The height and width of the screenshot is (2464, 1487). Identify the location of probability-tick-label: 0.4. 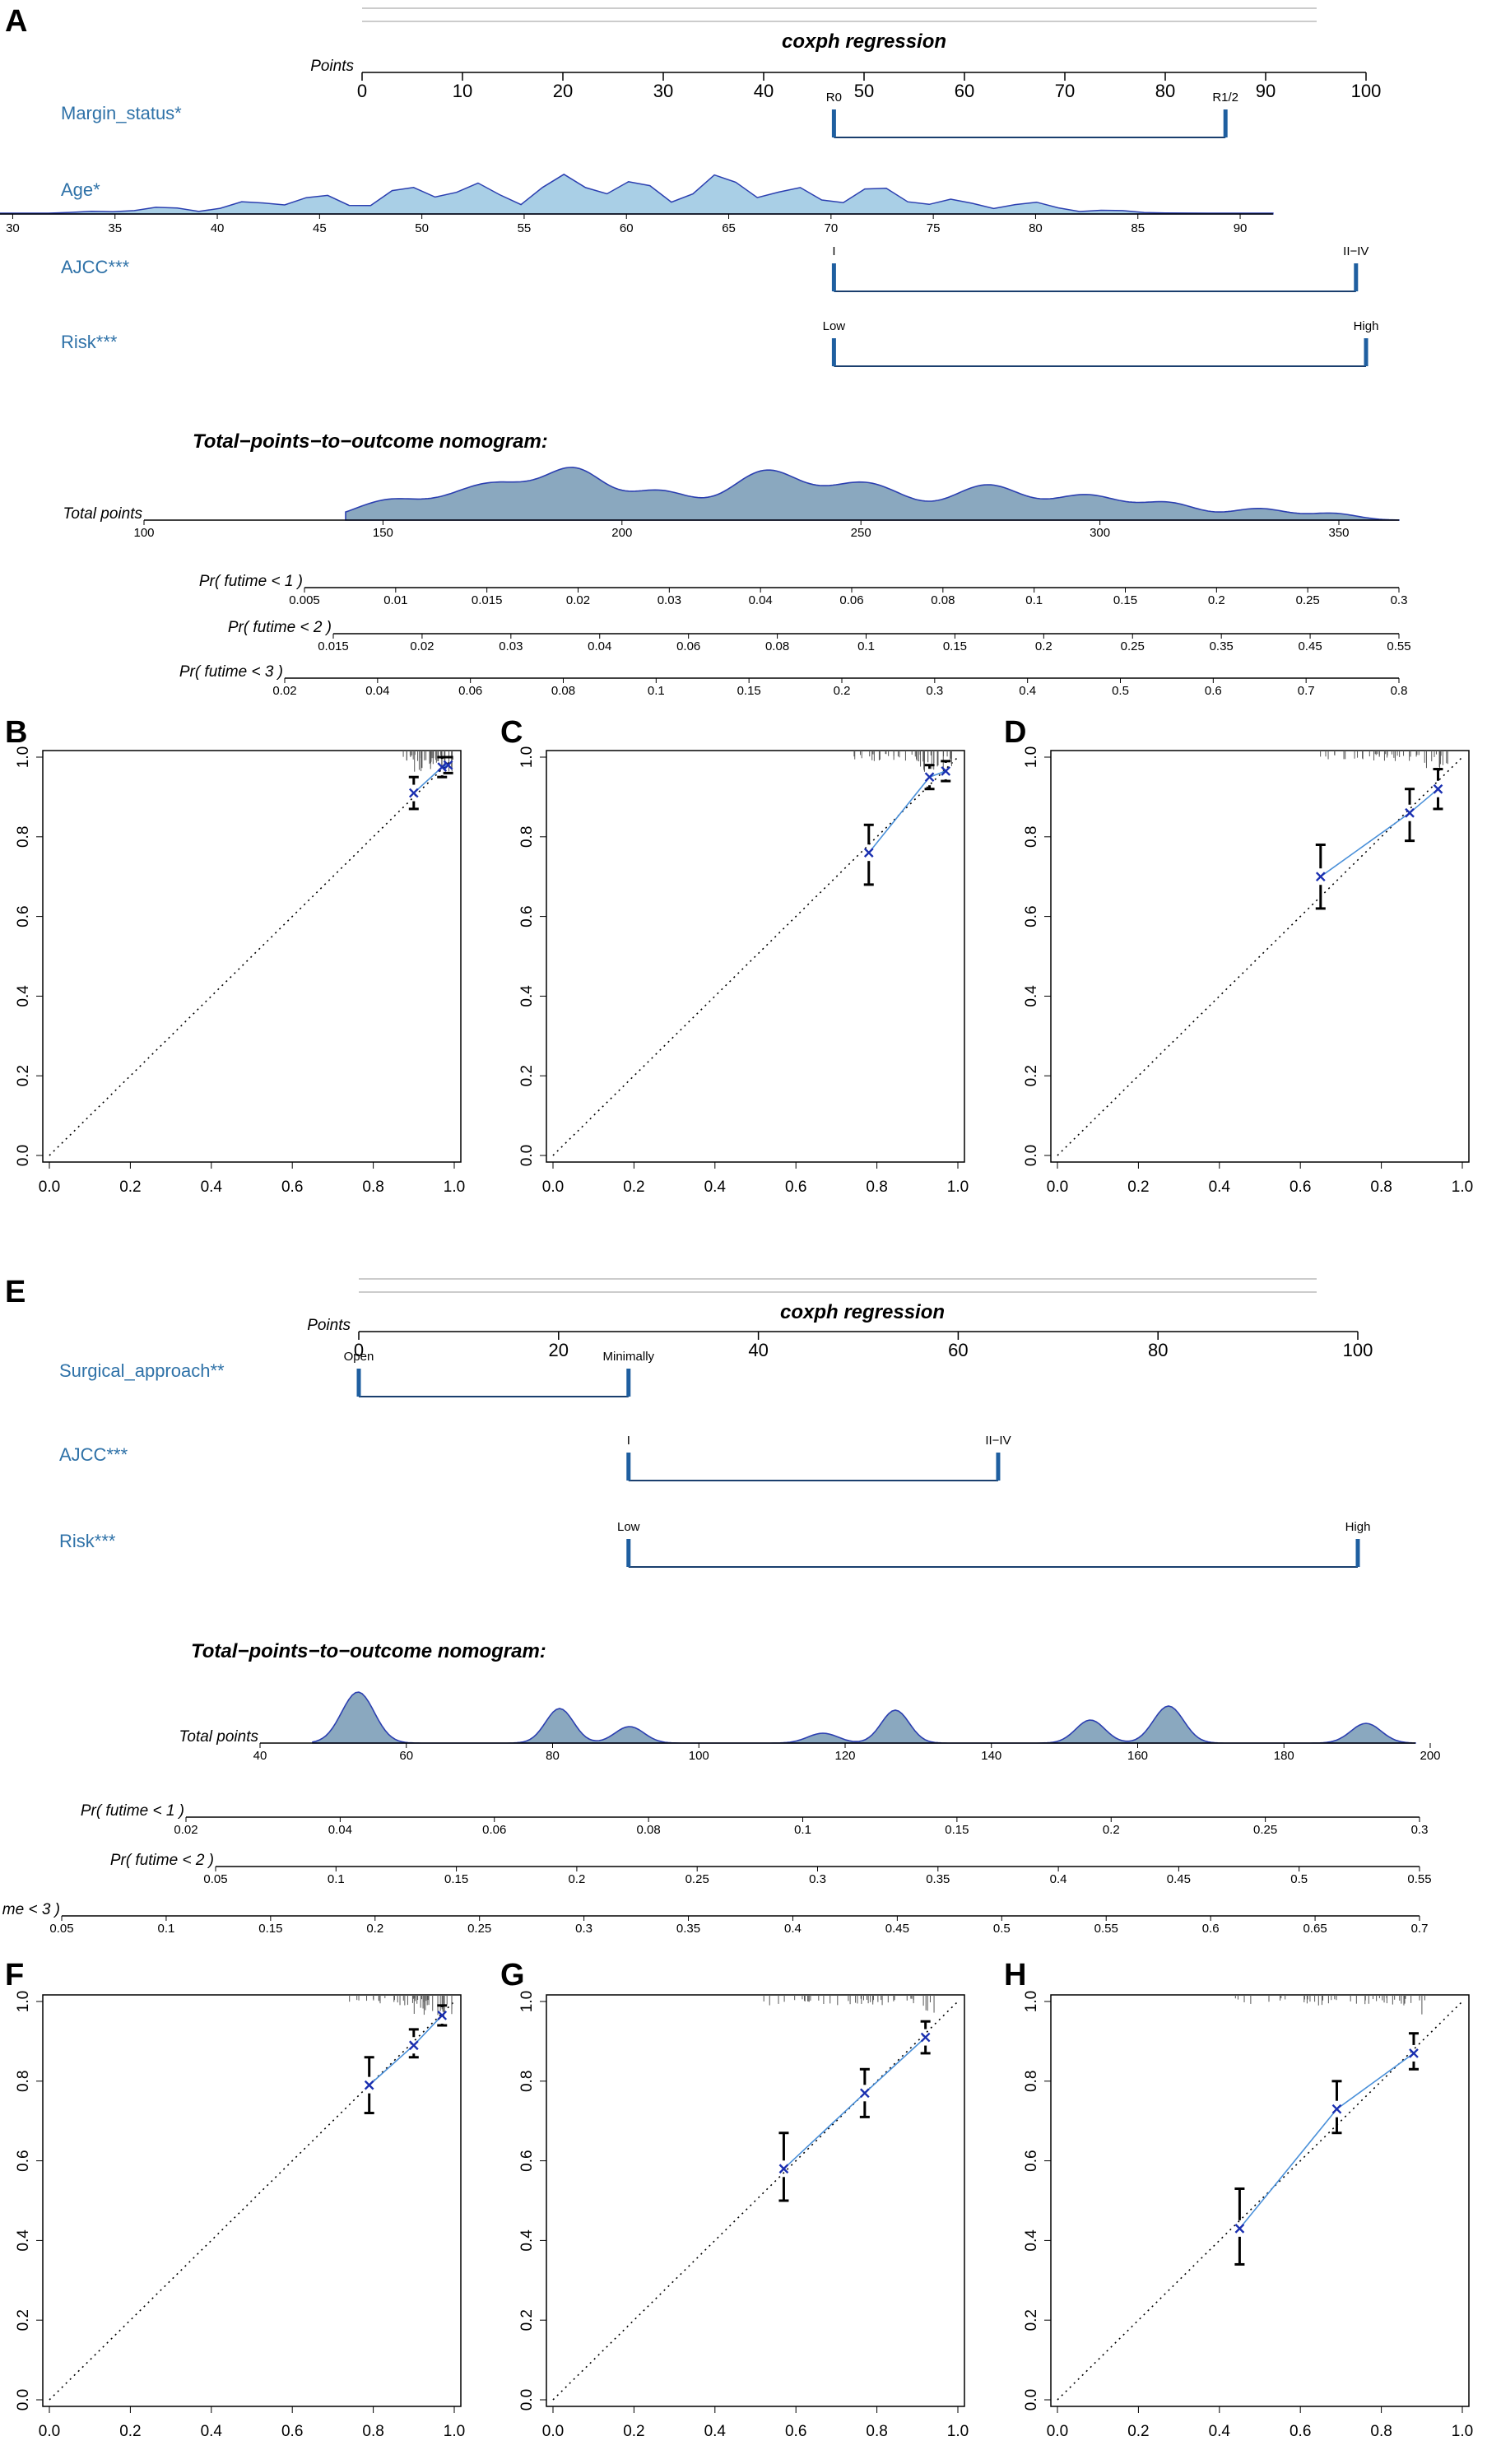
(1027, 691).